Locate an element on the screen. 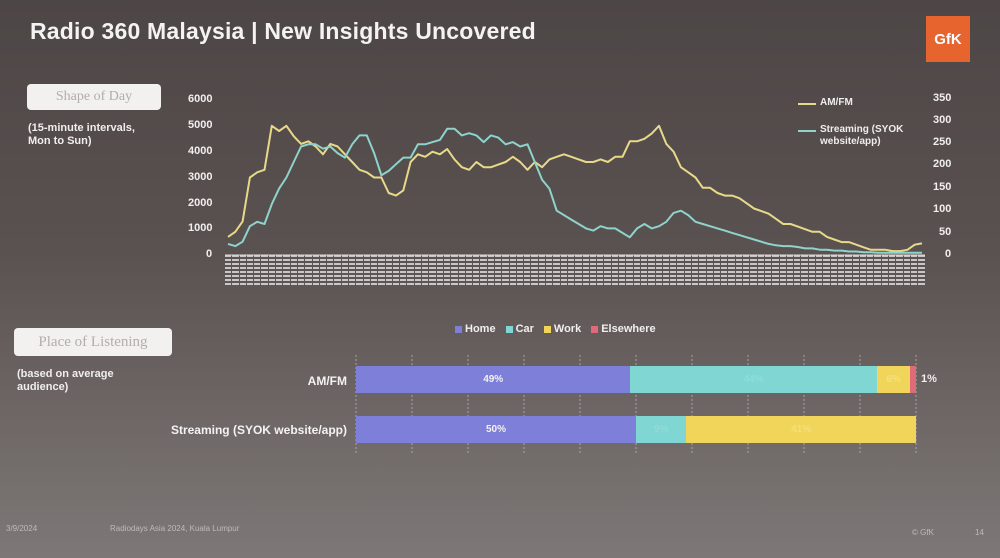 The height and width of the screenshot is (558, 1000). place-of-listening-note: (based on average audience) is located at coordinates (65, 381).